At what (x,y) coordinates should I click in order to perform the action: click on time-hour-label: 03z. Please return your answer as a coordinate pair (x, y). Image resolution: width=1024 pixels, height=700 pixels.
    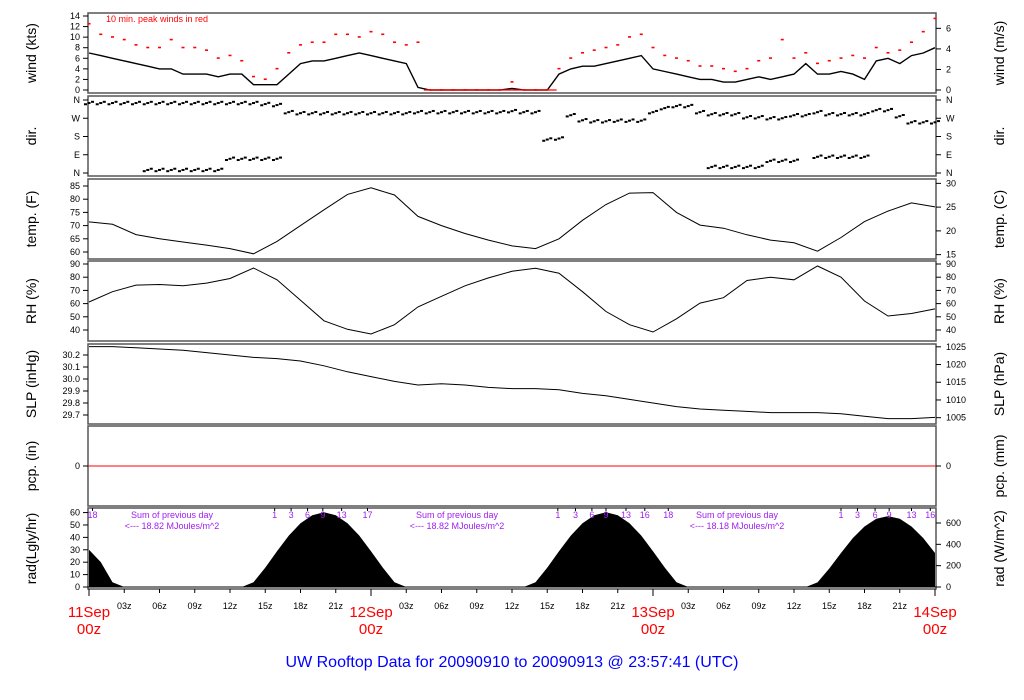
    Looking at the image, I should click on (124, 606).